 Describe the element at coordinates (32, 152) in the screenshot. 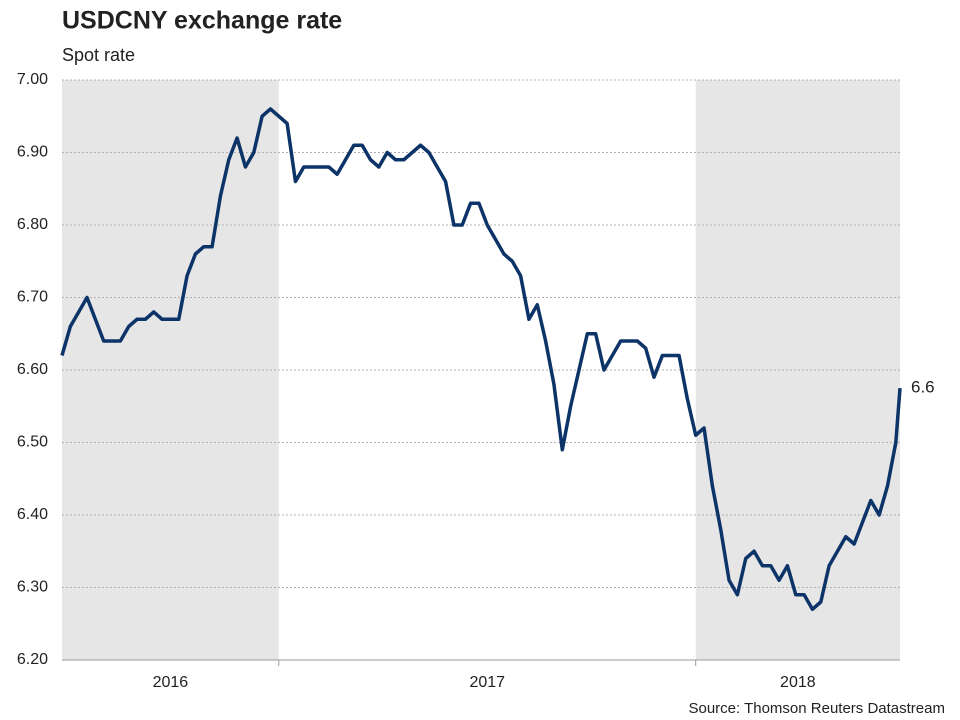

I see `y-tick-label: 6.90` at that location.